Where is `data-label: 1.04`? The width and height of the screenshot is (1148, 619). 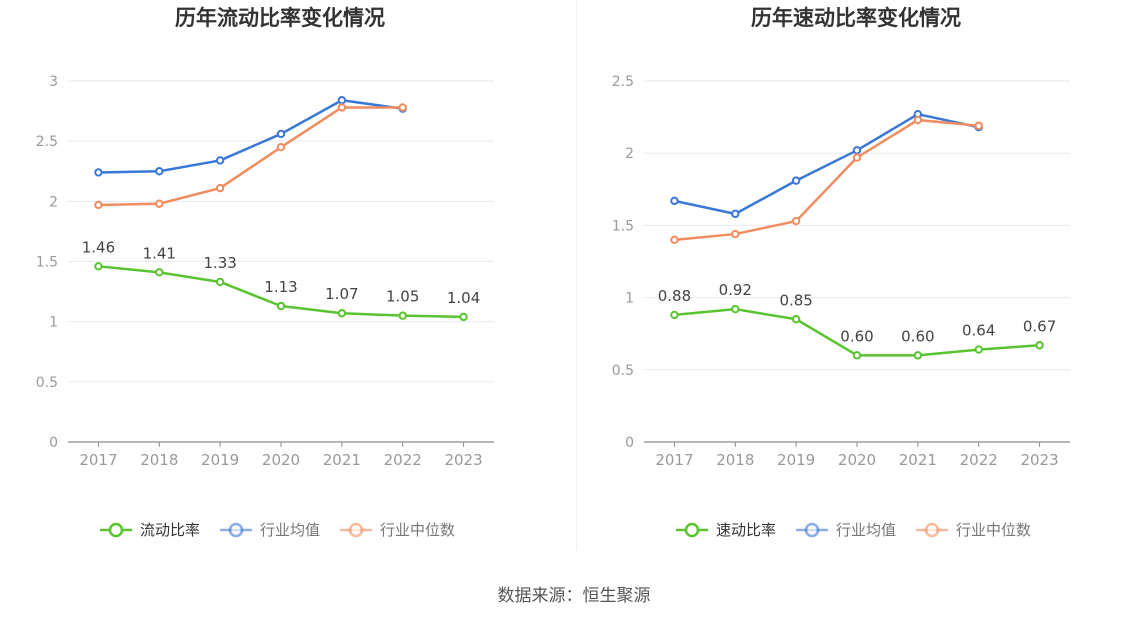 data-label: 1.04 is located at coordinates (463, 298).